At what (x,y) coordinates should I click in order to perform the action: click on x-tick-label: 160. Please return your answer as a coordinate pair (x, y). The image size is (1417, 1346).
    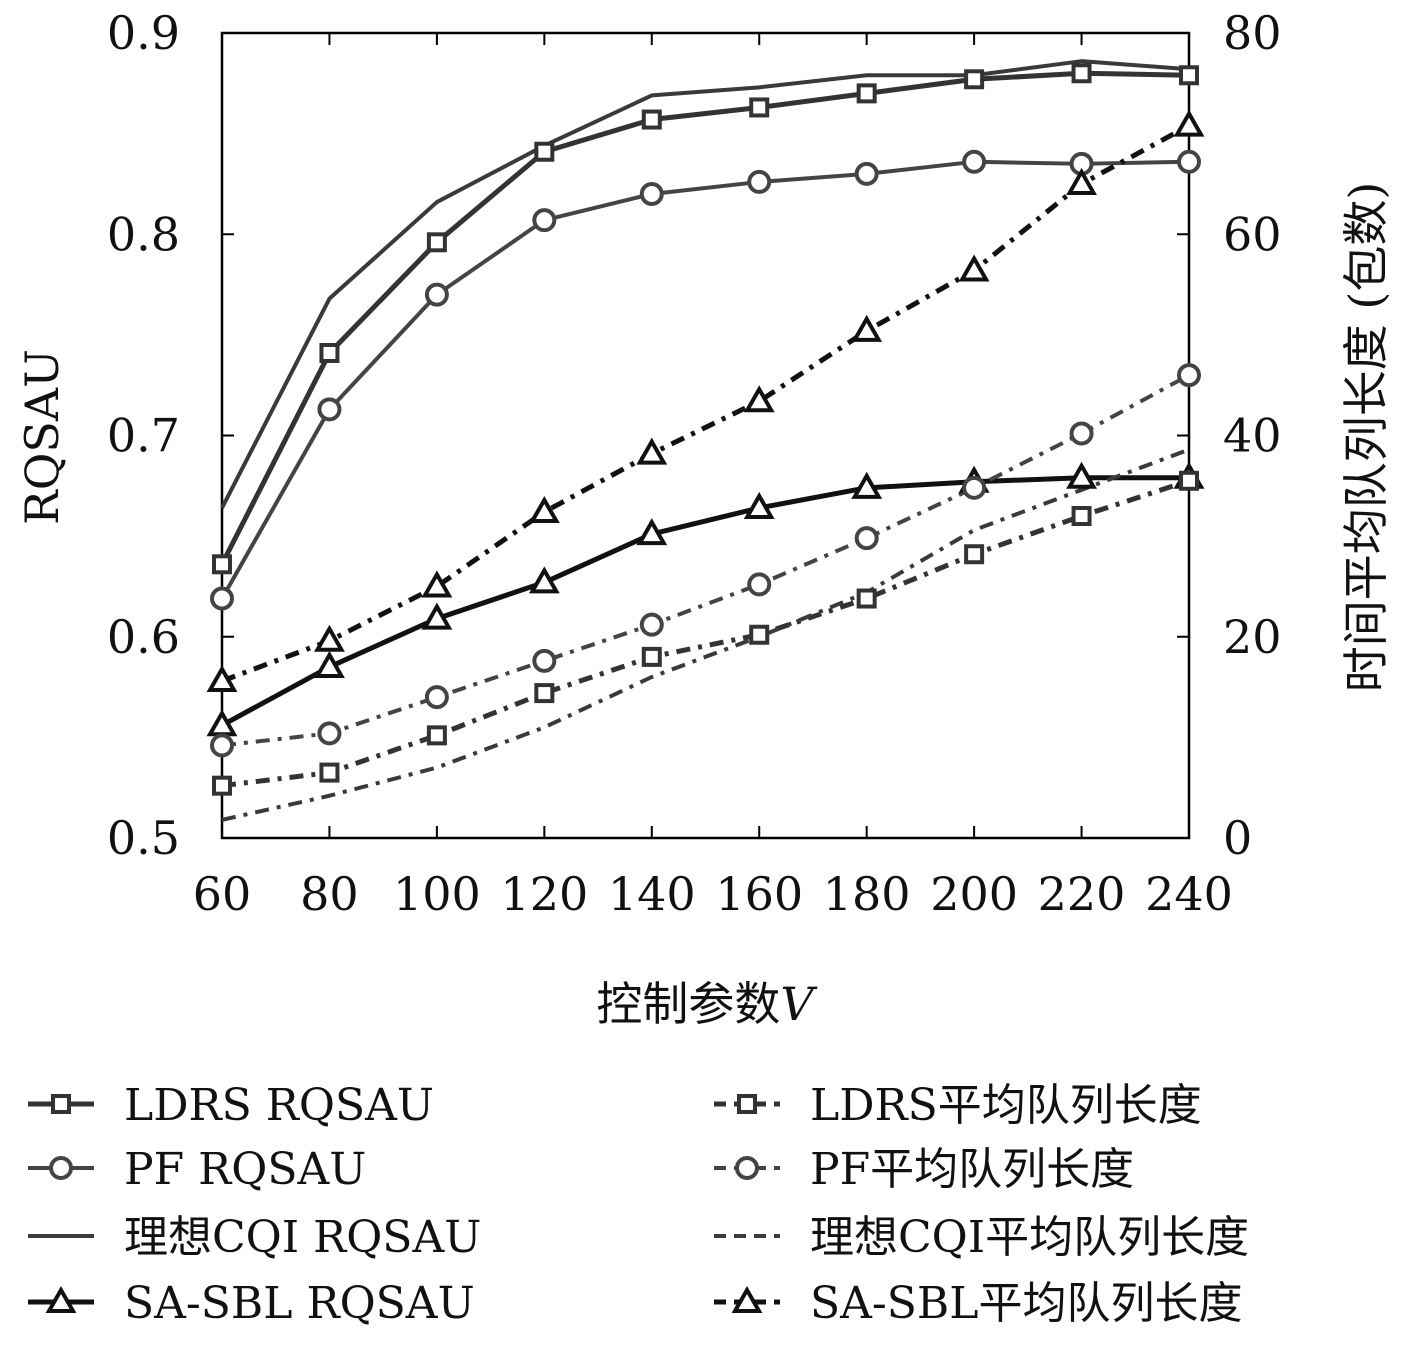
    Looking at the image, I should click on (759, 894).